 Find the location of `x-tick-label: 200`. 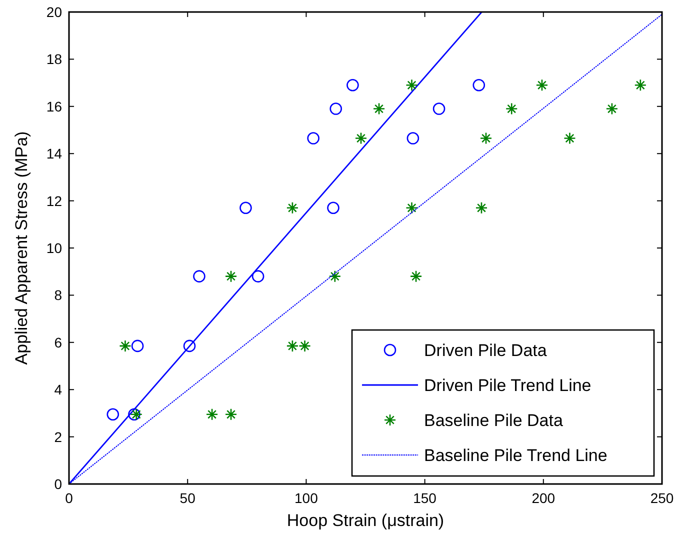

x-tick-label: 200 is located at coordinates (544, 498).